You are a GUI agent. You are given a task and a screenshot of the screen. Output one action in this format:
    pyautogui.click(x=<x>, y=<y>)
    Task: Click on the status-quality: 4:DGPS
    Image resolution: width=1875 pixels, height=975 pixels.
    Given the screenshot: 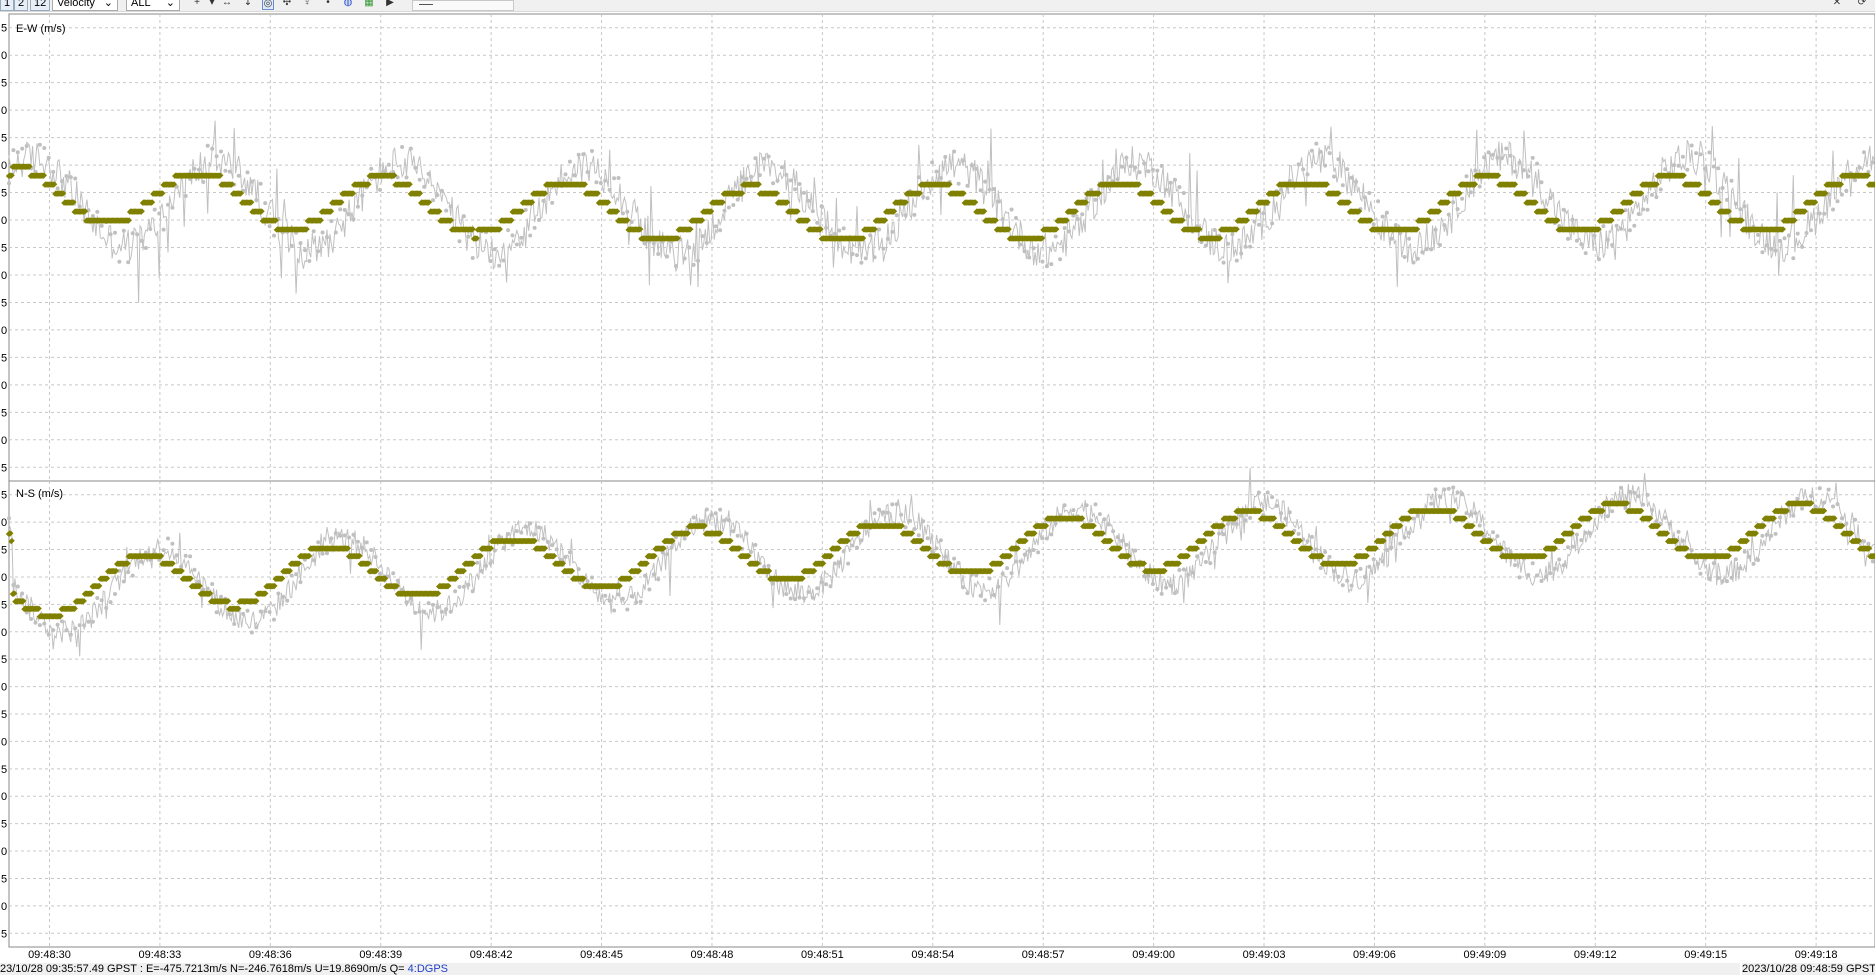 What is the action you would take?
    pyautogui.click(x=428, y=969)
    